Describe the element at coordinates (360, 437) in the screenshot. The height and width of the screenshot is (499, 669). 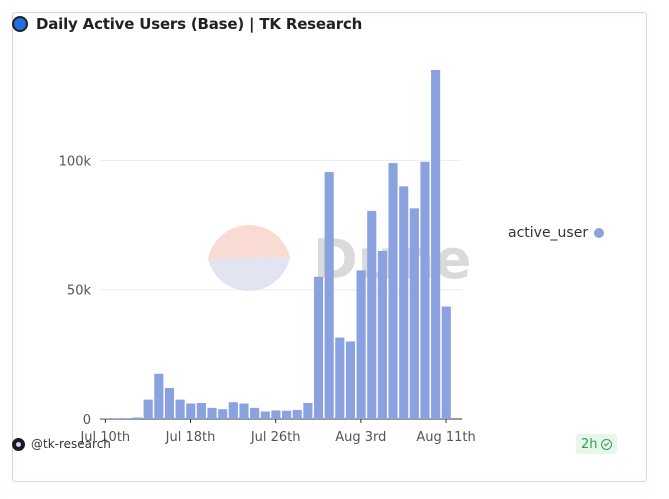
I see `x-tick-label: Aug 3rd` at that location.